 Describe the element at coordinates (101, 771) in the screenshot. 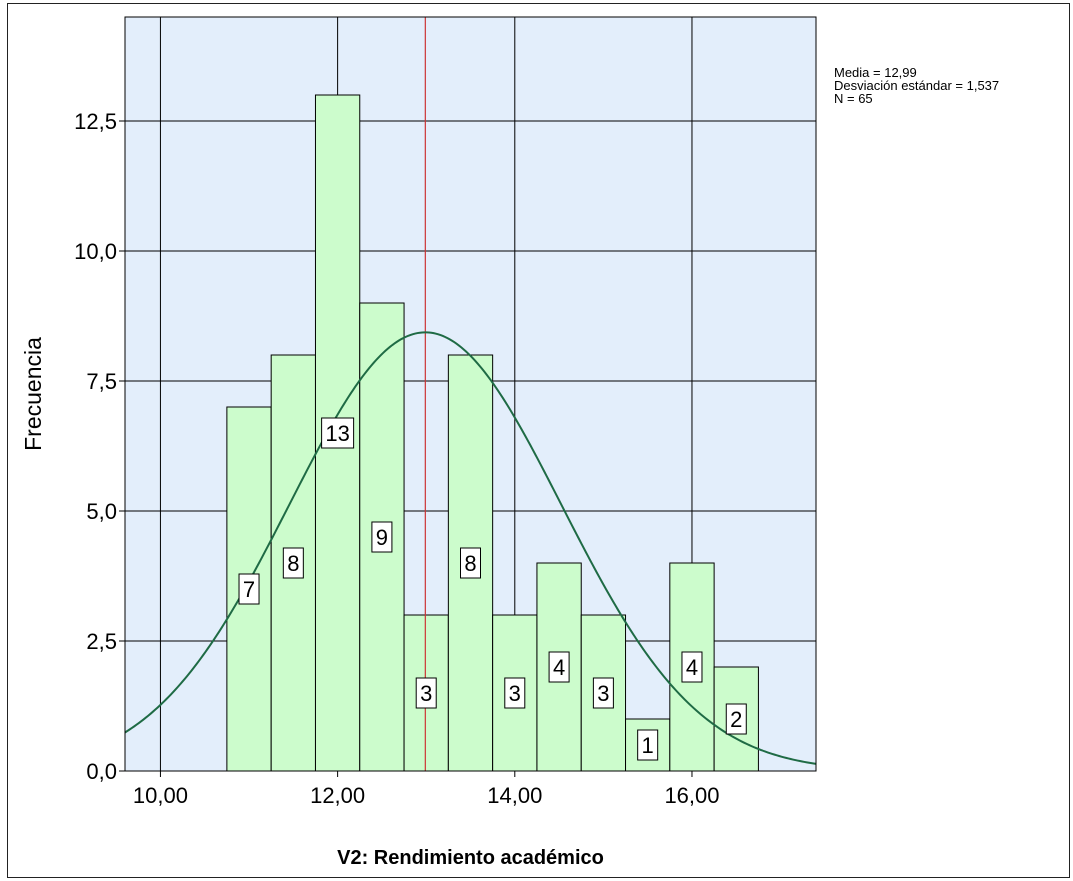

I see `svg-text: 0,0` at that location.